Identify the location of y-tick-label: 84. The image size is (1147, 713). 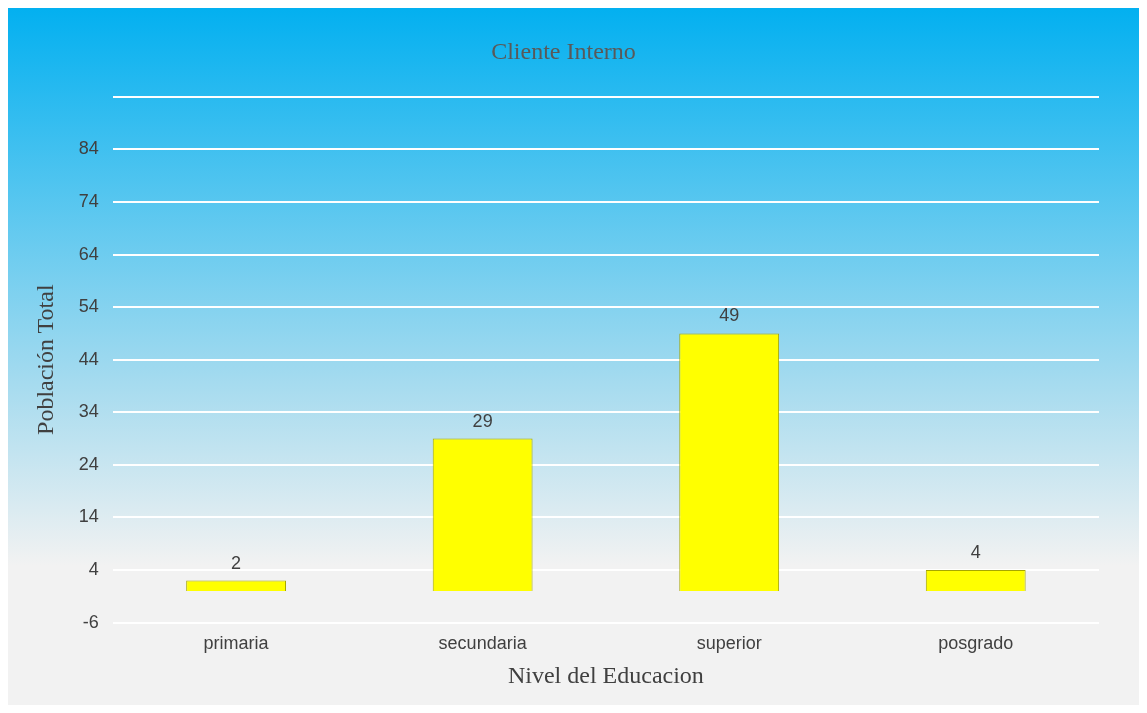
(88, 148).